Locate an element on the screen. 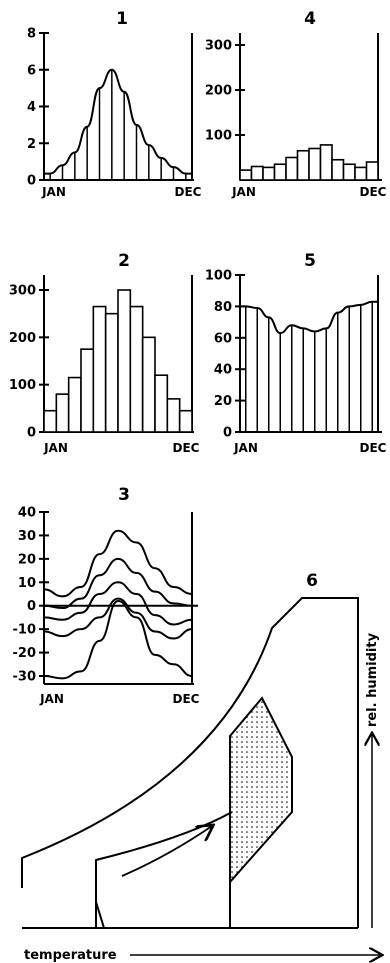 This screenshot has width=390, height=963. panel-1-ytick-label: 2 is located at coordinates (31, 144).